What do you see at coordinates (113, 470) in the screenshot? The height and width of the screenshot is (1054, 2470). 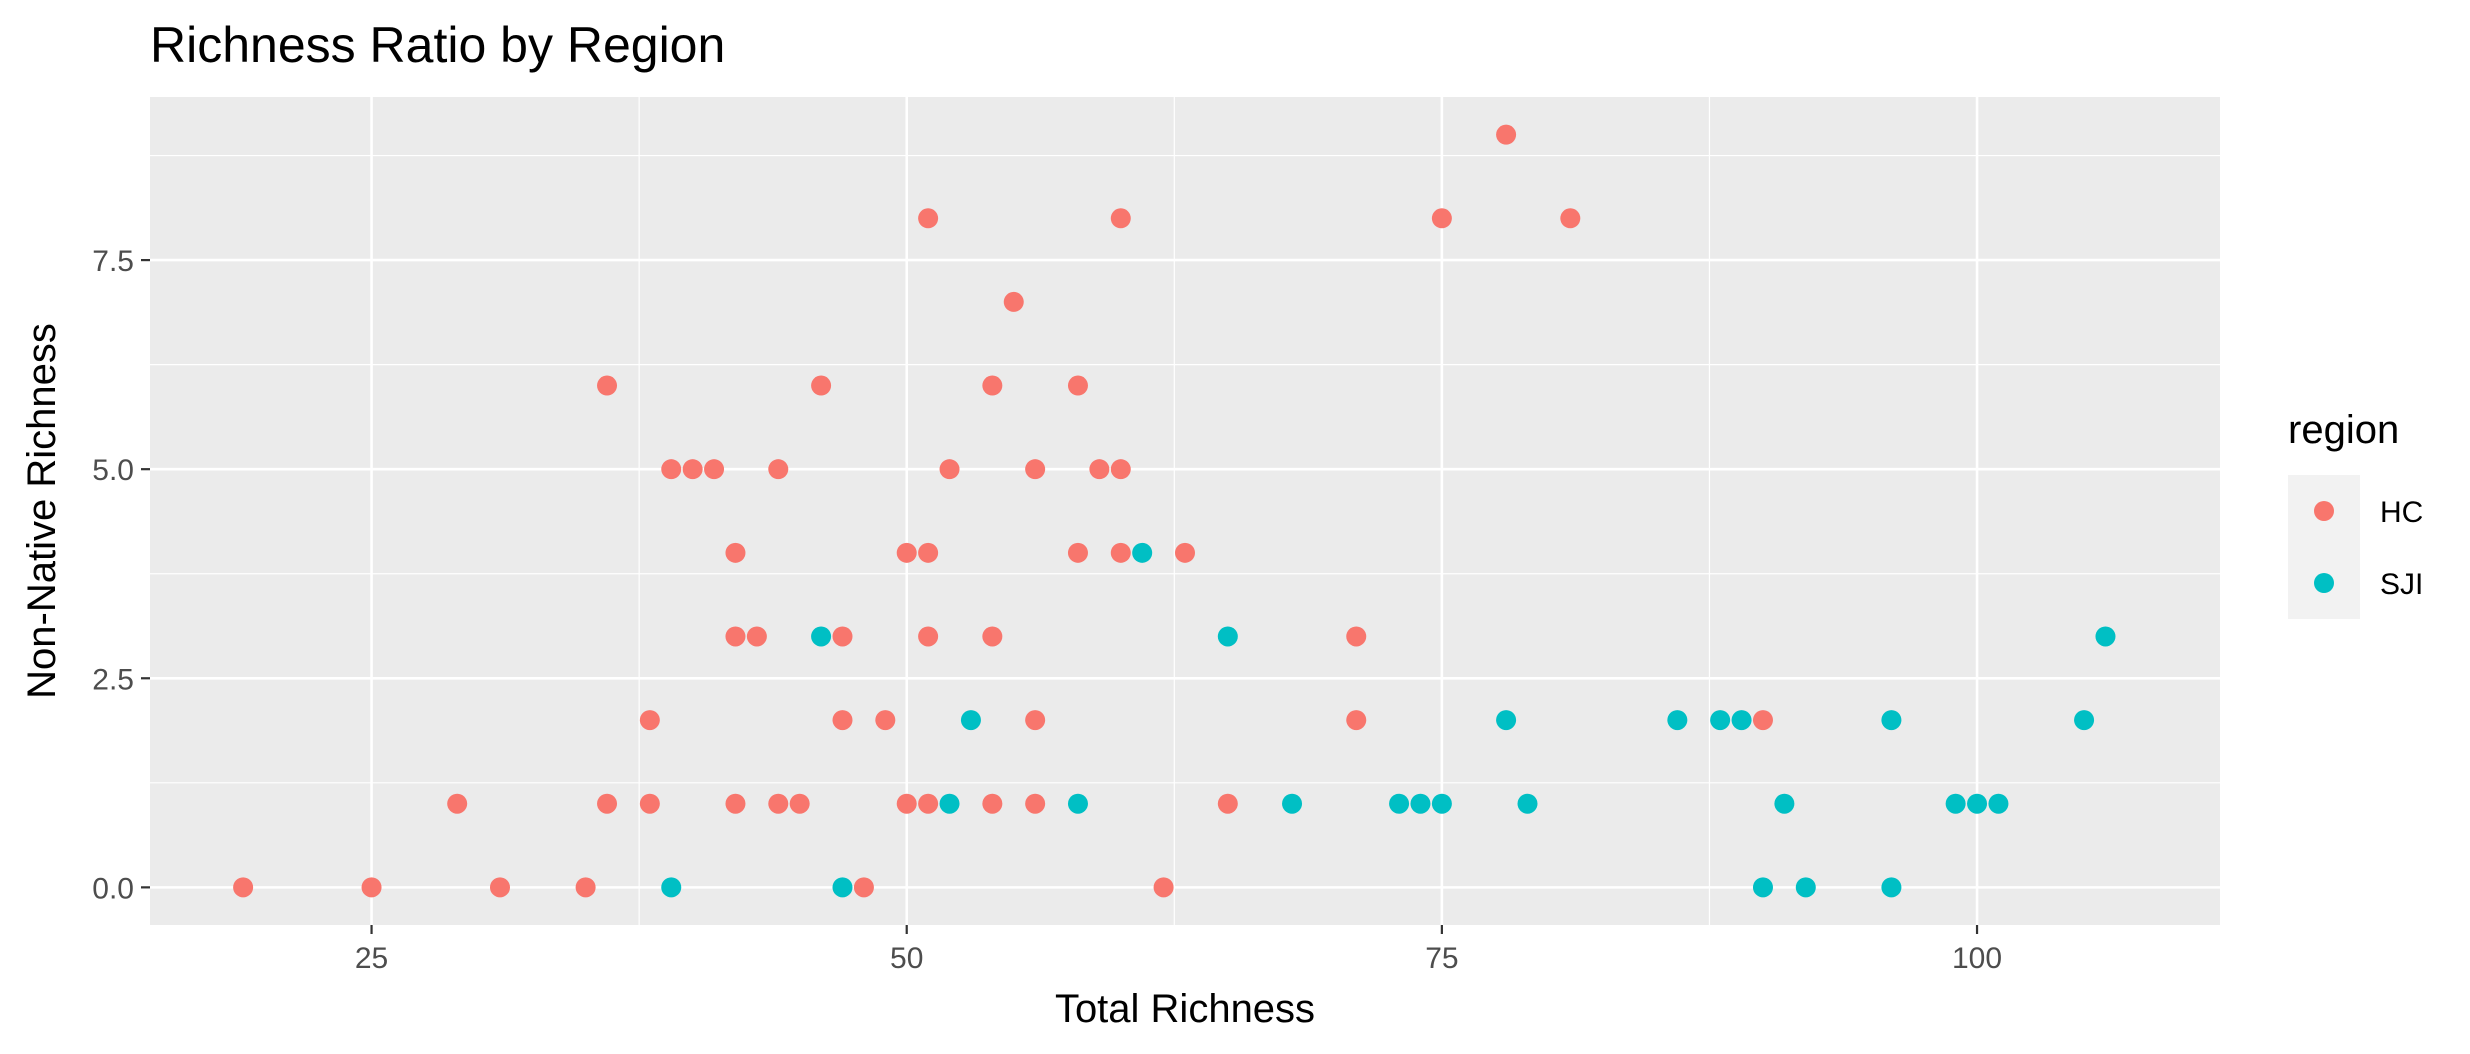 I see `y-tick-label-2: 5.0` at bounding box center [113, 470].